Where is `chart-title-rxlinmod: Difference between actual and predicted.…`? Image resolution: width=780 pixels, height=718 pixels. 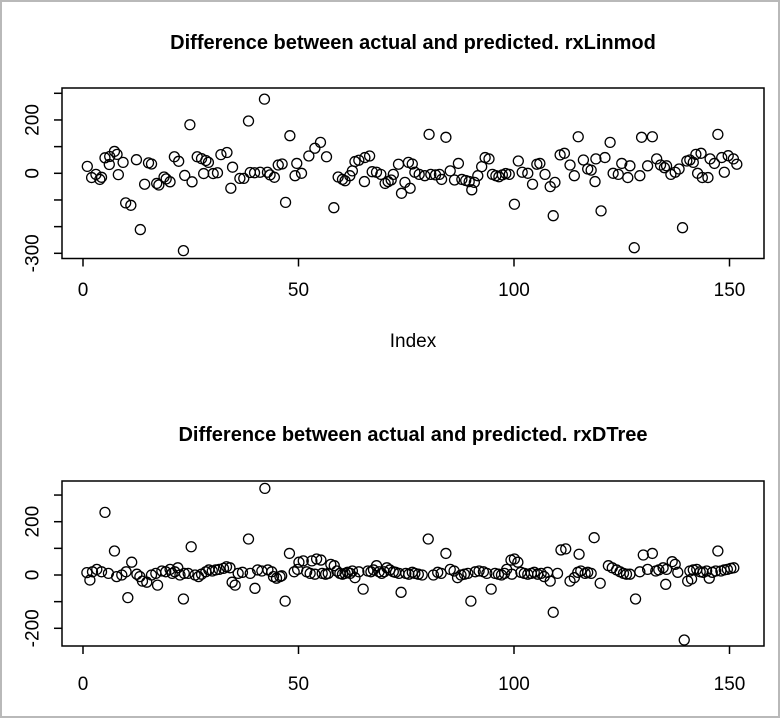 chart-title-rxlinmod: Difference between actual and predicted.… is located at coordinates (413, 43).